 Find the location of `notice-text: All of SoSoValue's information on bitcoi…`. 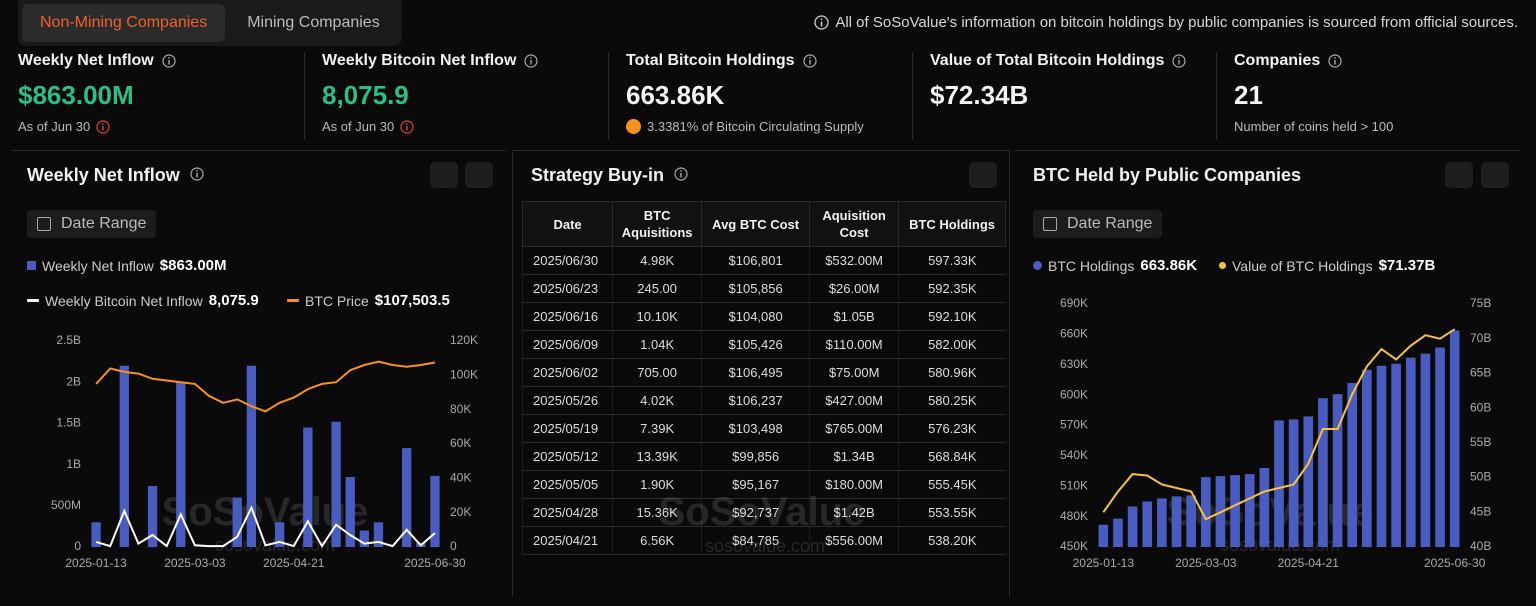

notice-text: All of SoSoValue's information on bitcoi… is located at coordinates (1176, 22).